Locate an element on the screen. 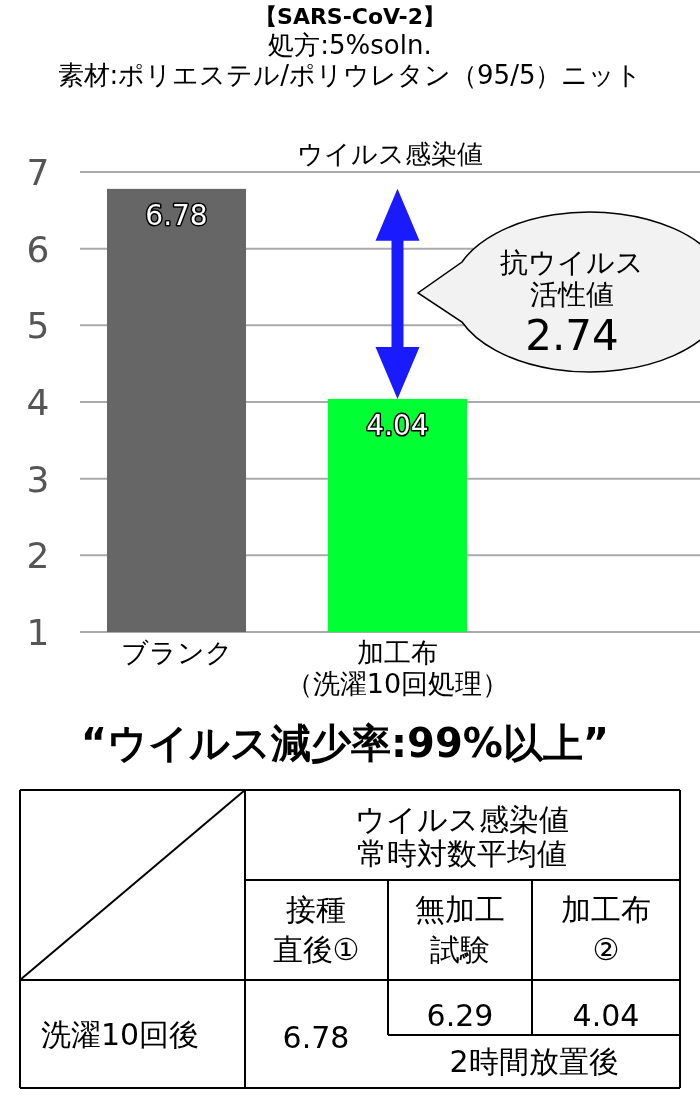  text: “ウイルス減少率:99%以上” is located at coordinates (345, 743).